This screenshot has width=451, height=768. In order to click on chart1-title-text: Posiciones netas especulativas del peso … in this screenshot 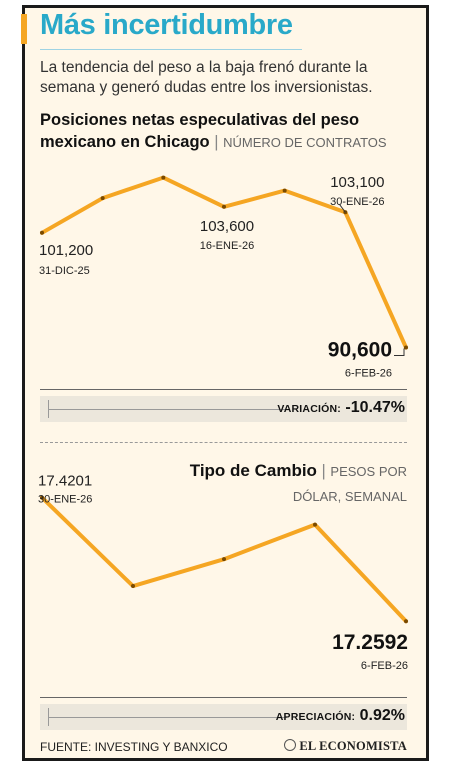, I will do `click(200, 131)`.